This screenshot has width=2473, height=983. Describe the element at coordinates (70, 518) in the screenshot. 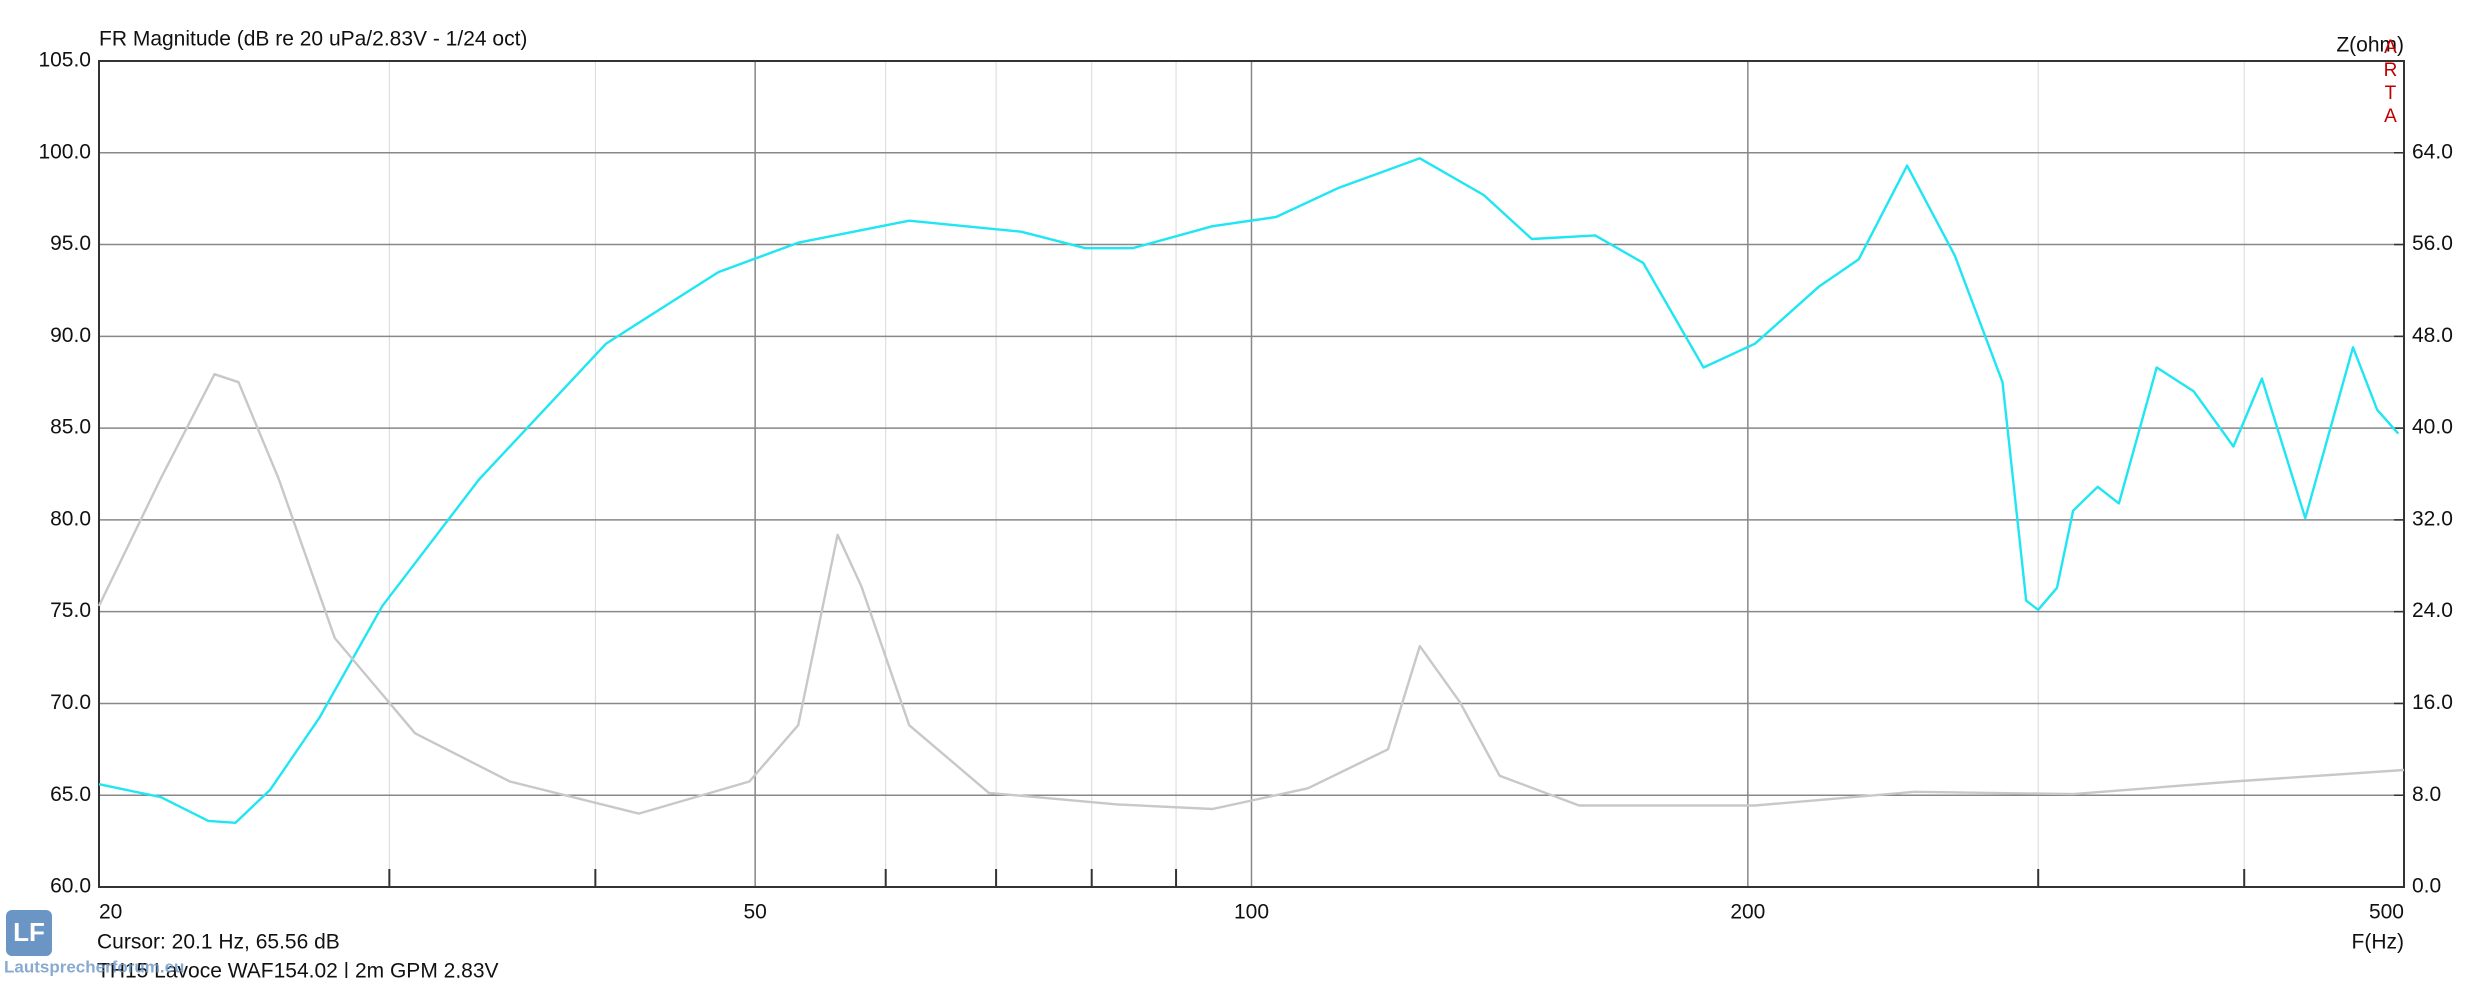

I see `y-tick-label: 80.0` at that location.